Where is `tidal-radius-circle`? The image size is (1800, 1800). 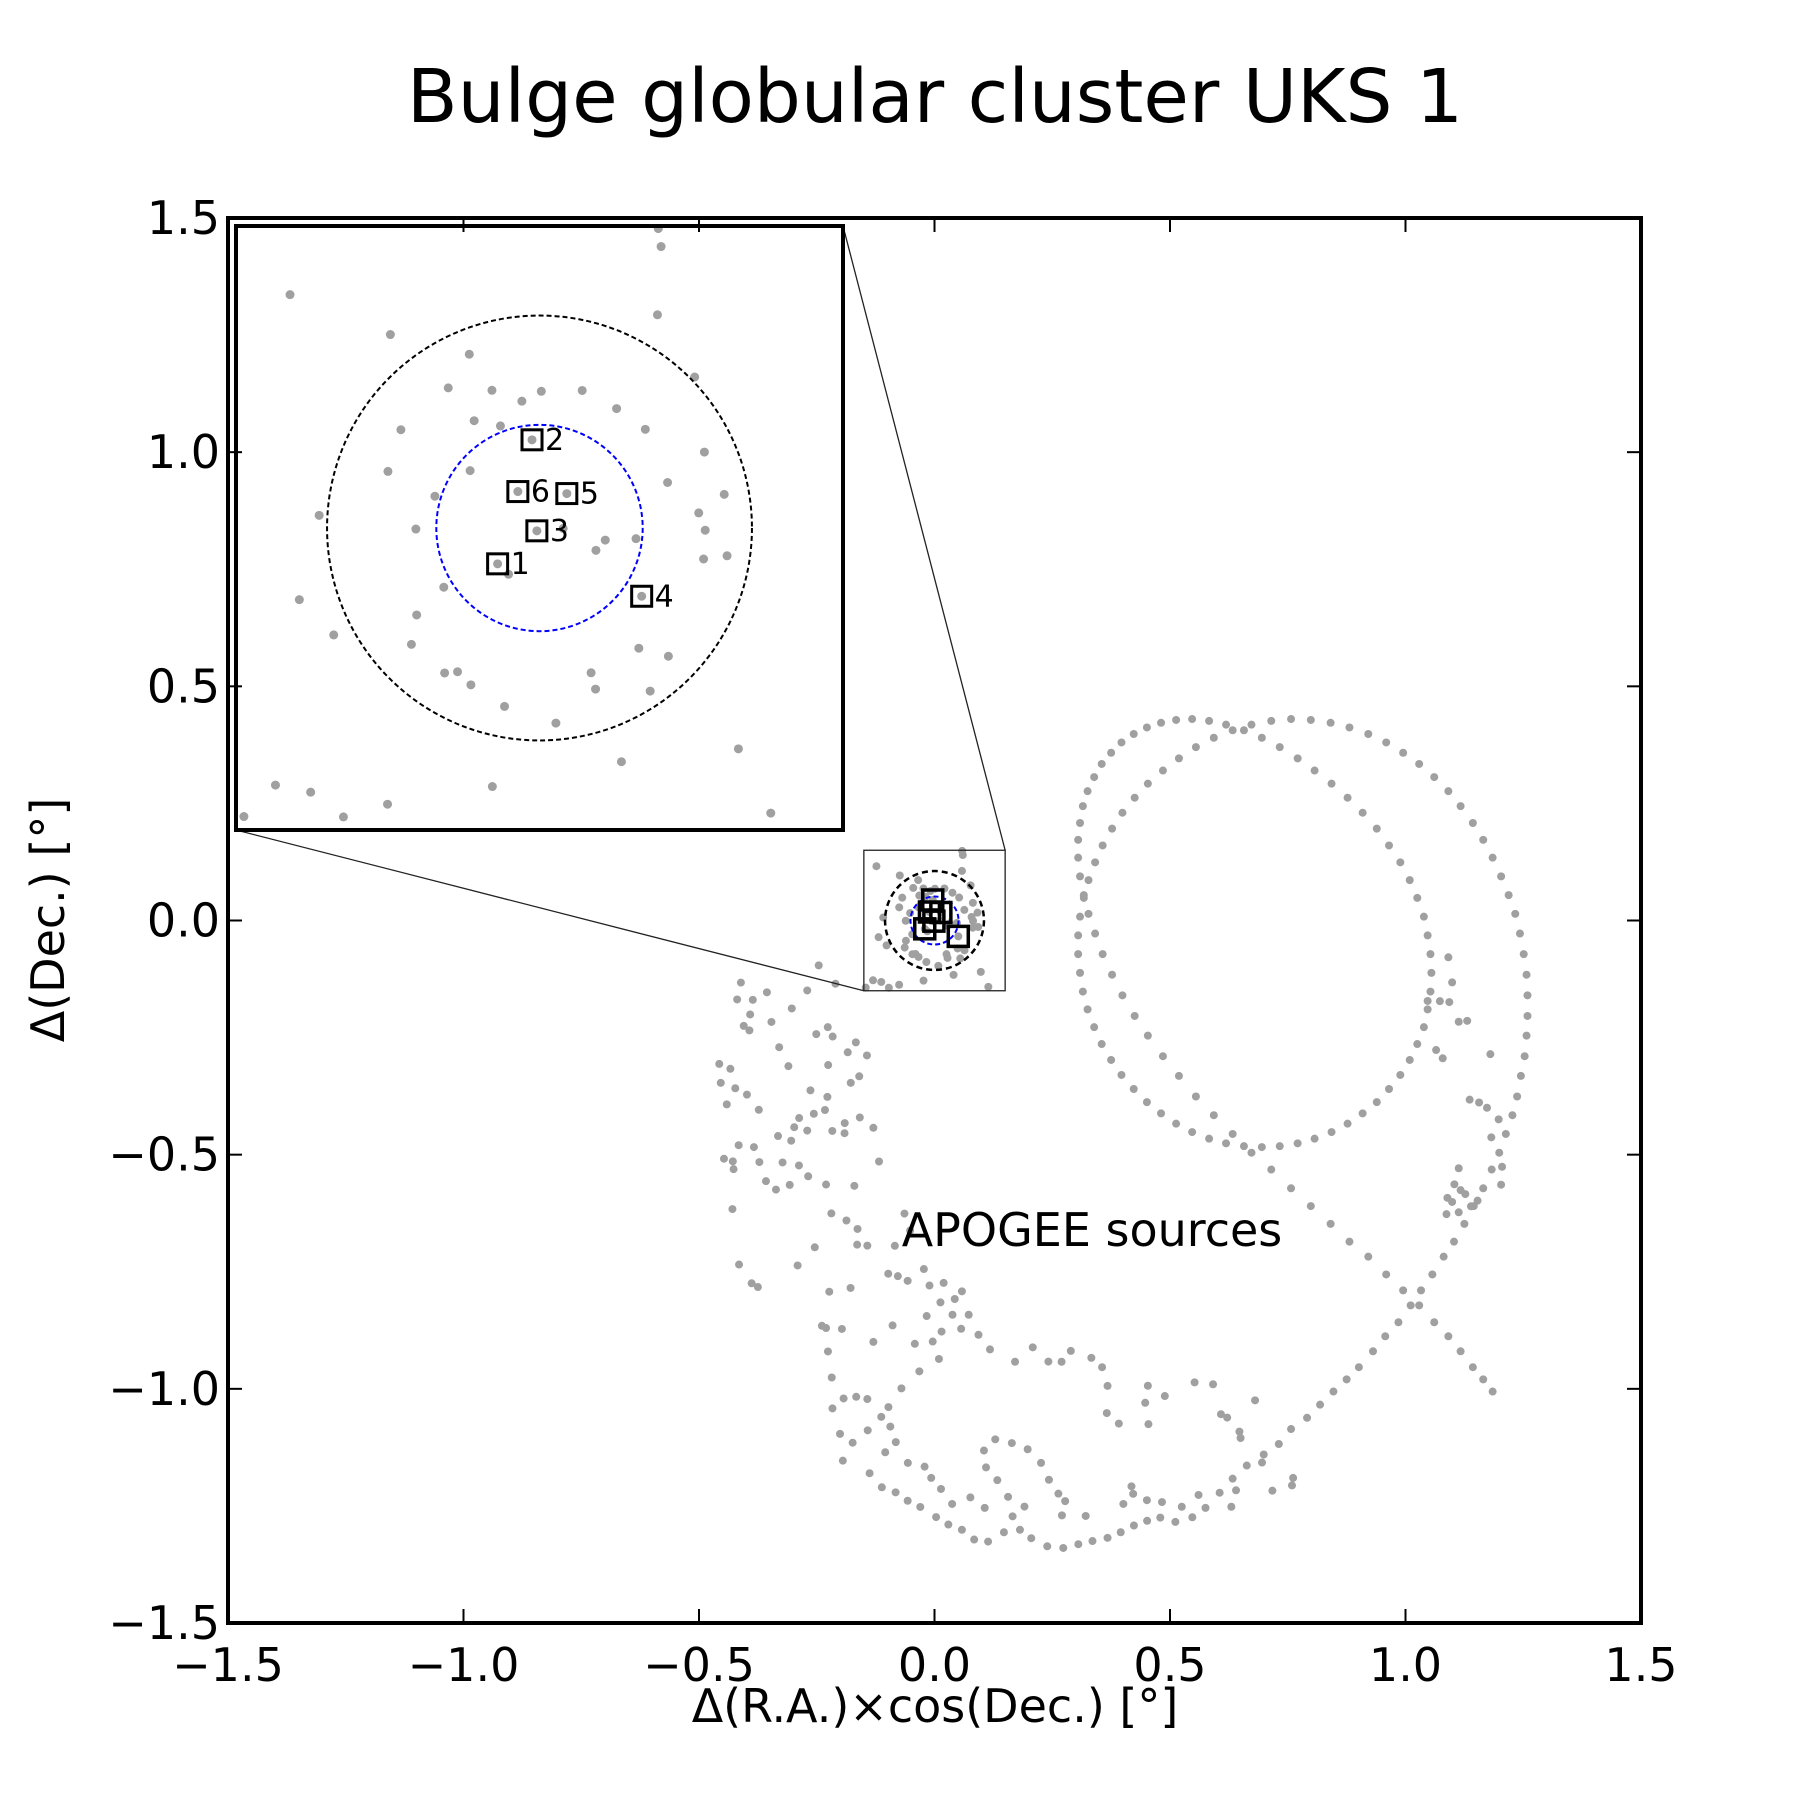 tidal-radius-circle is located at coordinates (934, 920).